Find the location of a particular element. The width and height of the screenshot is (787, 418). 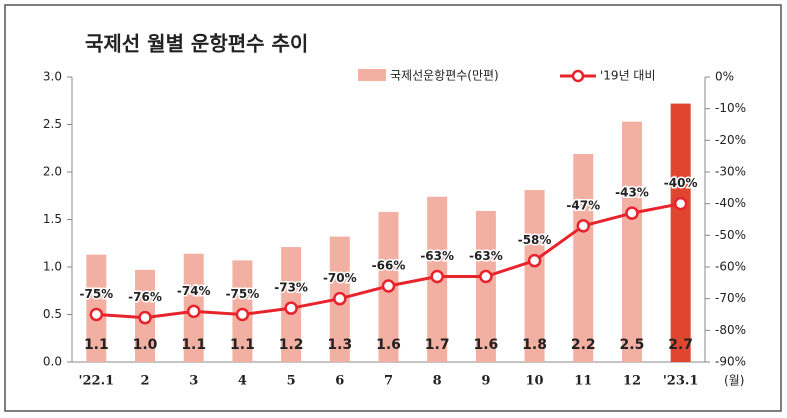

y-tick-label: 1.5 is located at coordinates (52, 219).